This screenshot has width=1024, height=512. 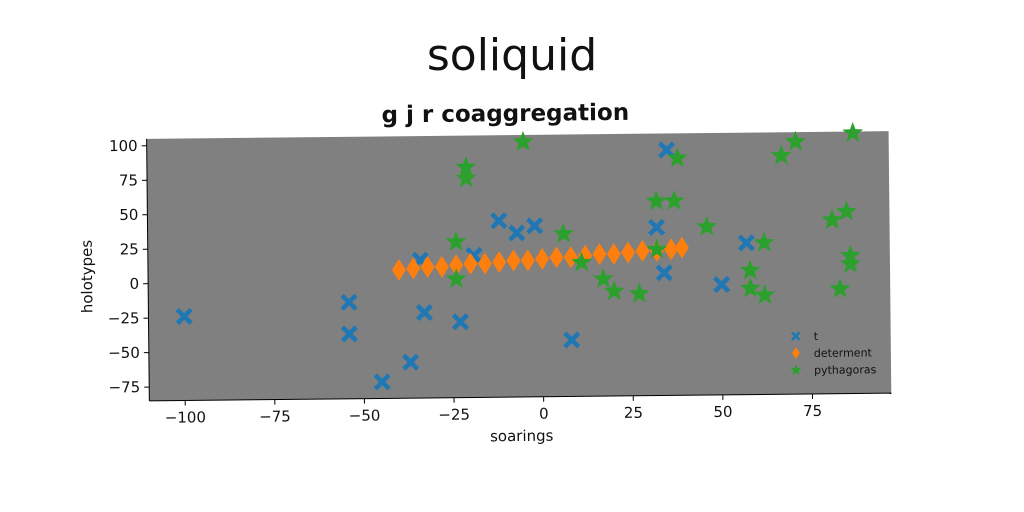 What do you see at coordinates (505, 114) in the screenshot?
I see `chart-title: g j r coaggregation` at bounding box center [505, 114].